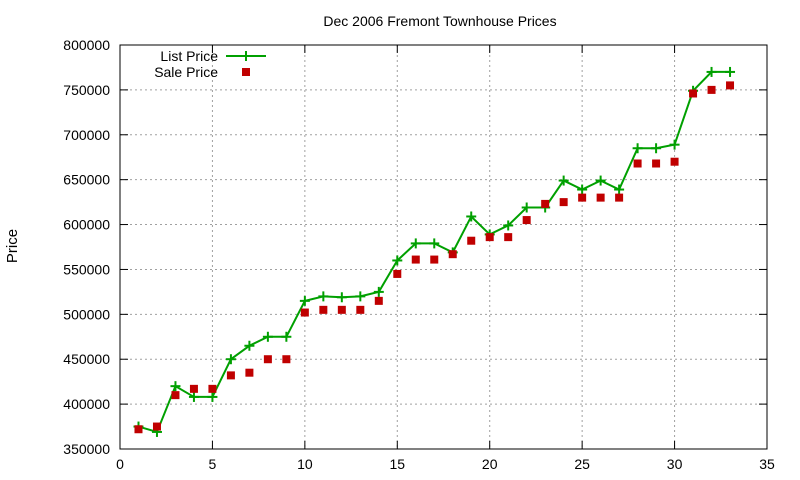 Image resolution: width=800 pixels, height=480 pixels. Describe the element at coordinates (582, 464) in the screenshot. I see `x-tick-label: 25` at that location.